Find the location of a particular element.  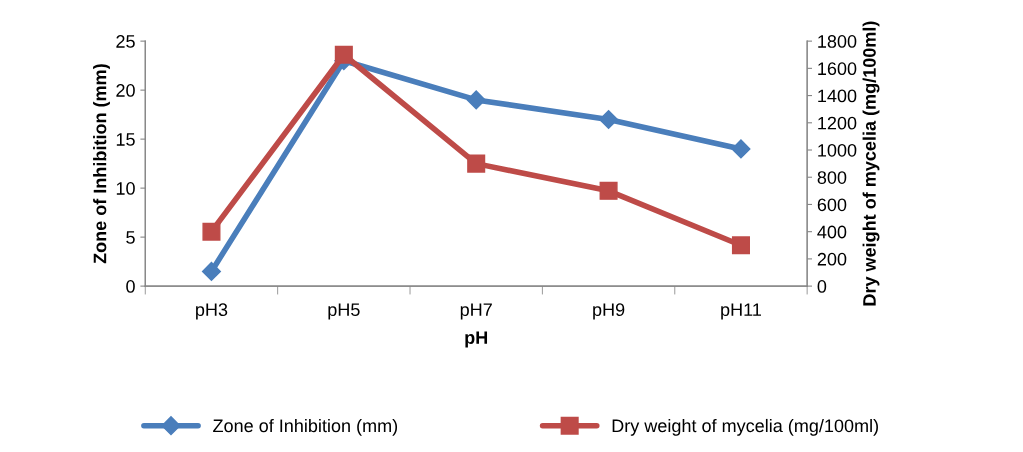

x-axis-title: pH is located at coordinates (476, 339).